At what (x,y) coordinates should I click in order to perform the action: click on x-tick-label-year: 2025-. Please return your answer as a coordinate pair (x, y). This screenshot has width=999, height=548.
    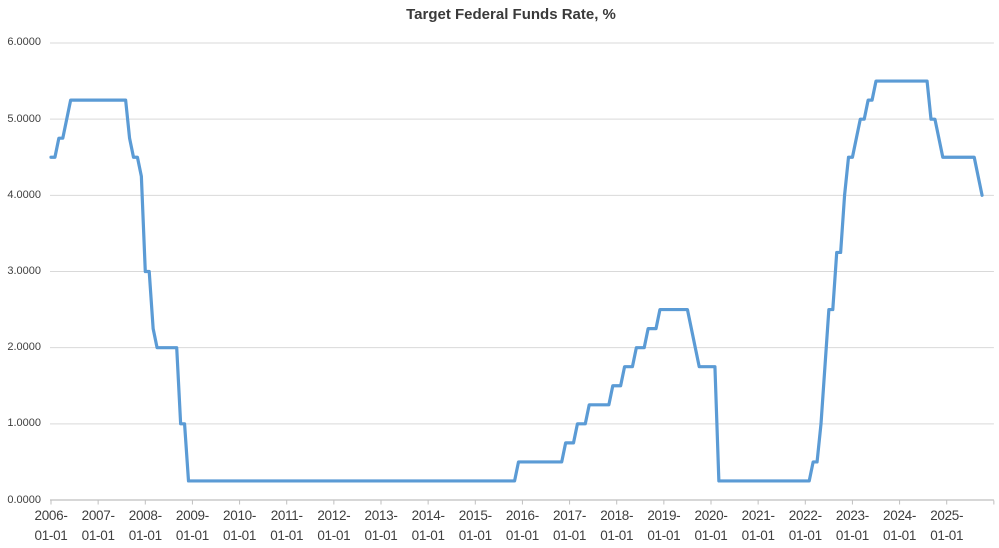
    Looking at the image, I should click on (947, 515).